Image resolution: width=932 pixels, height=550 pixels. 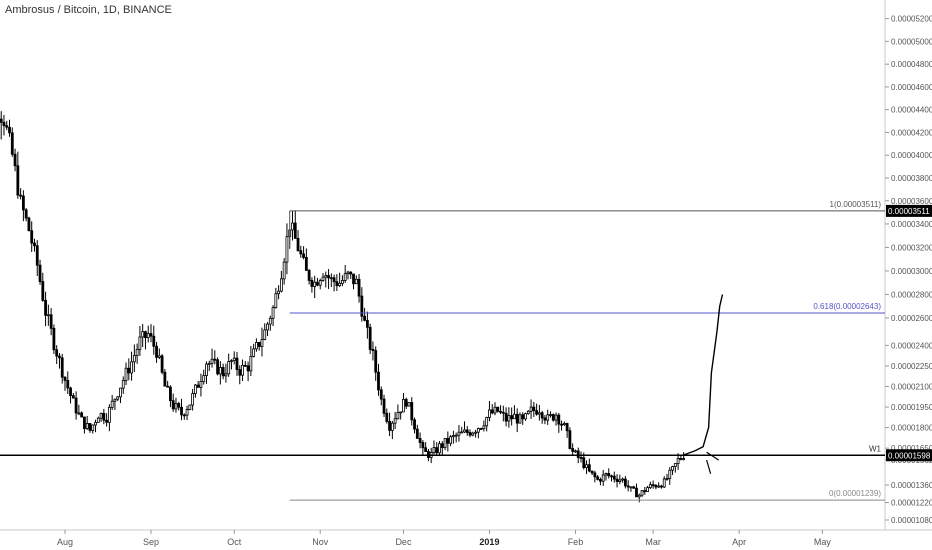 I want to click on x-tick-label: Oct, so click(x=234, y=542).